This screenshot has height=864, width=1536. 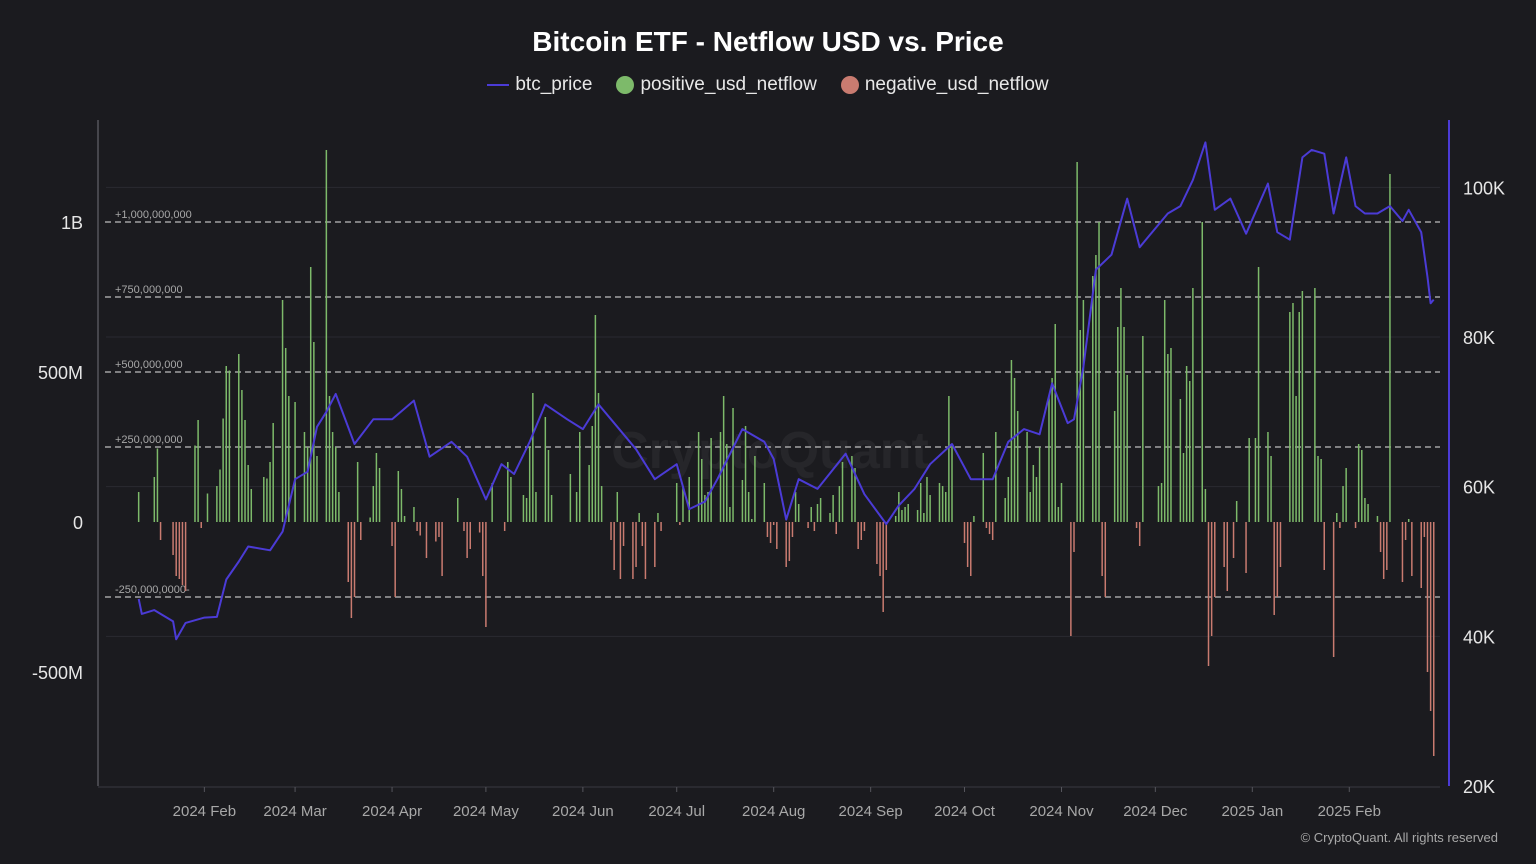 I want to click on line-marker-icon, so click(x=498, y=85).